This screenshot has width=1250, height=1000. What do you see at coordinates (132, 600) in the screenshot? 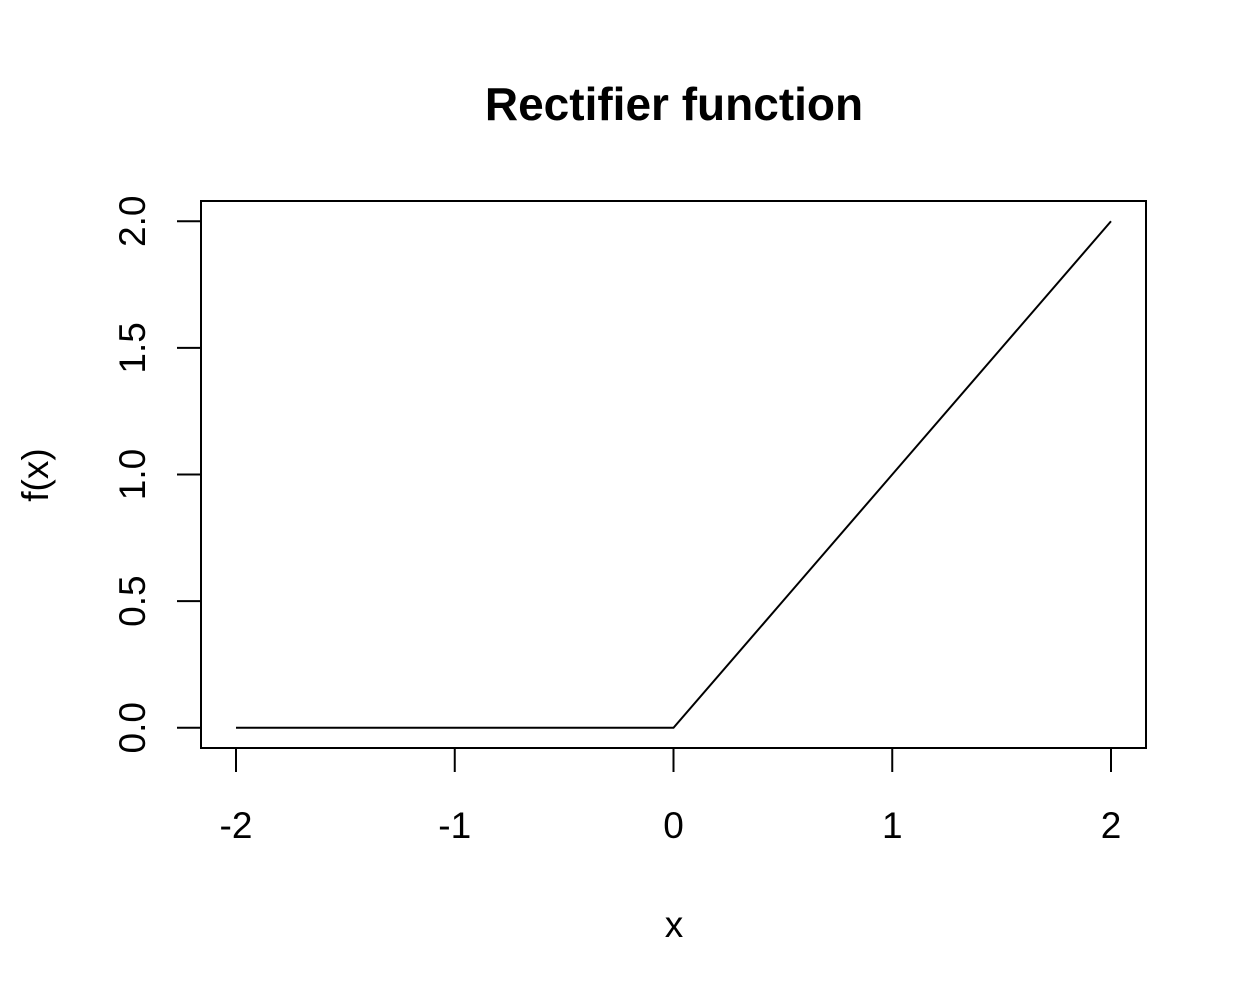
I see `y-tick-label: 0.5` at bounding box center [132, 600].